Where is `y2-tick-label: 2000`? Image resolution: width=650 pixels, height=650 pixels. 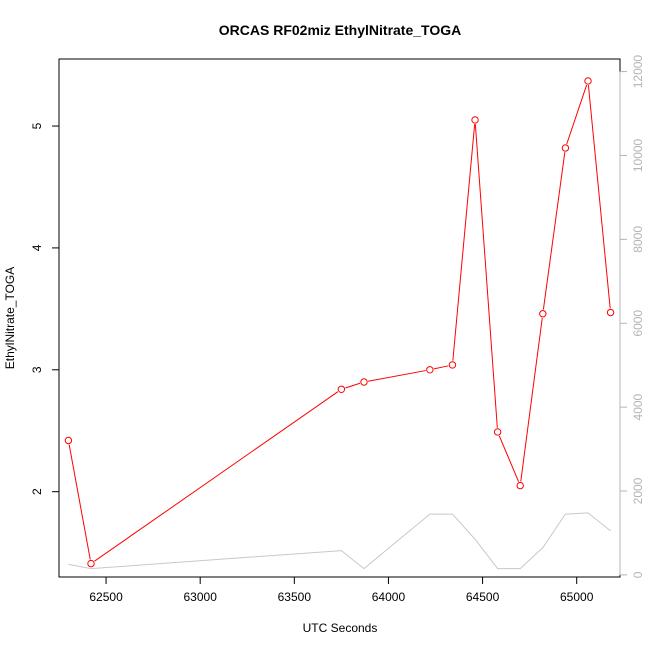
y2-tick-label: 2000 is located at coordinates (638, 490).